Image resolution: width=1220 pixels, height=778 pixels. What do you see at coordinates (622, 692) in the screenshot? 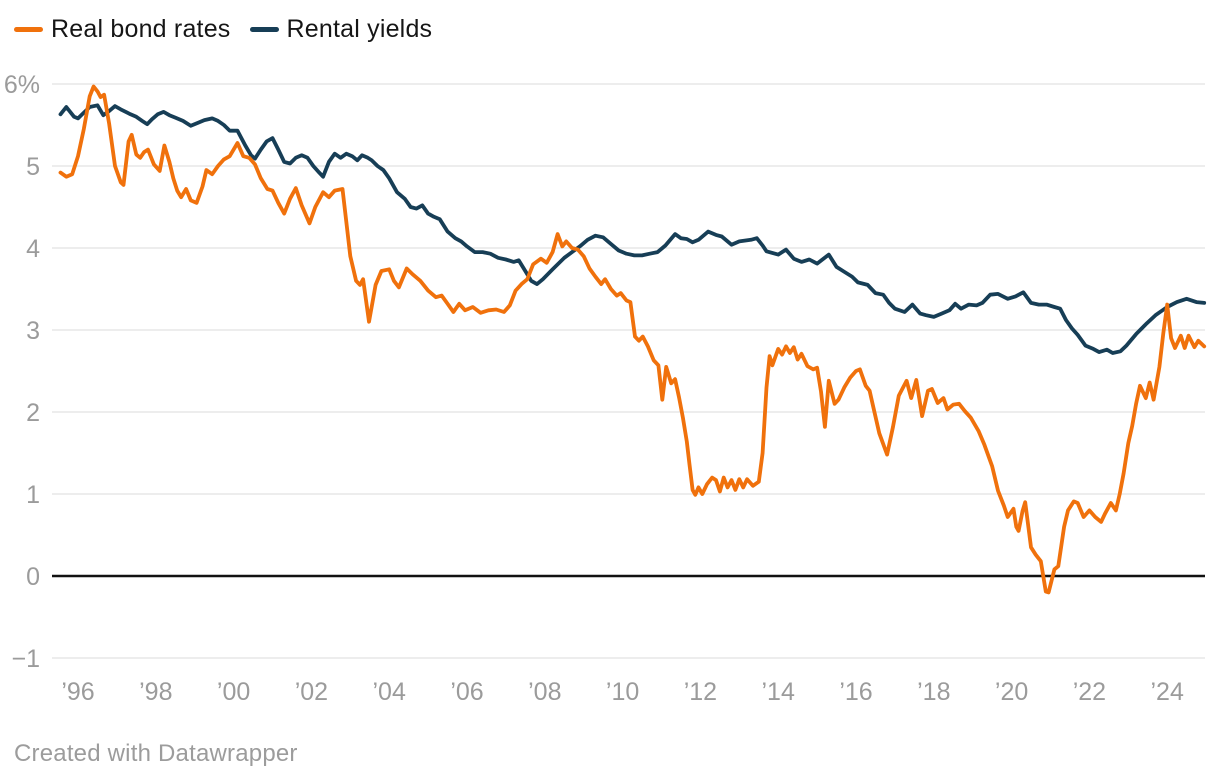
I see `x-axis-label: ’10` at bounding box center [622, 692].